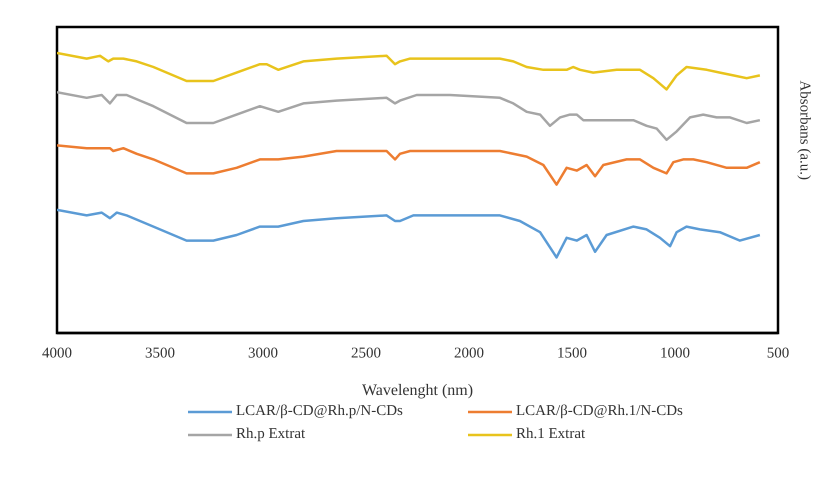  I want to click on x-tick-label: 2500, so click(366, 354).